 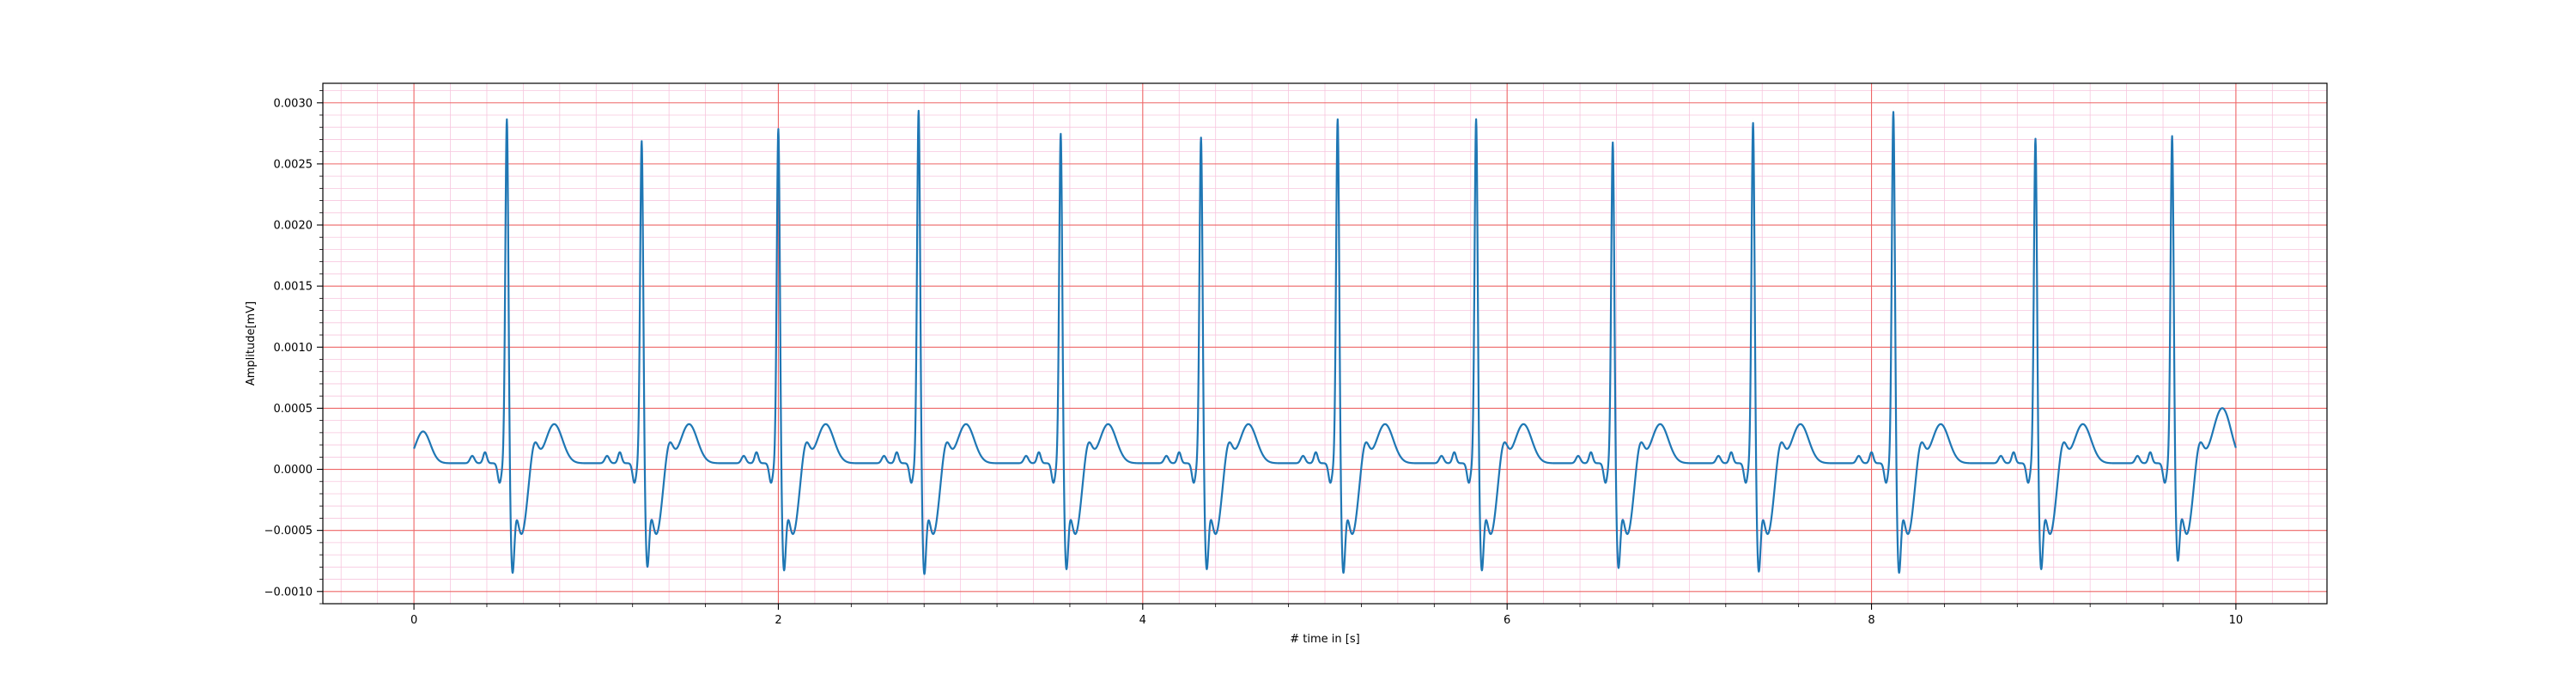 What do you see at coordinates (413, 620) in the screenshot?
I see `x-tick-label: 0` at bounding box center [413, 620].